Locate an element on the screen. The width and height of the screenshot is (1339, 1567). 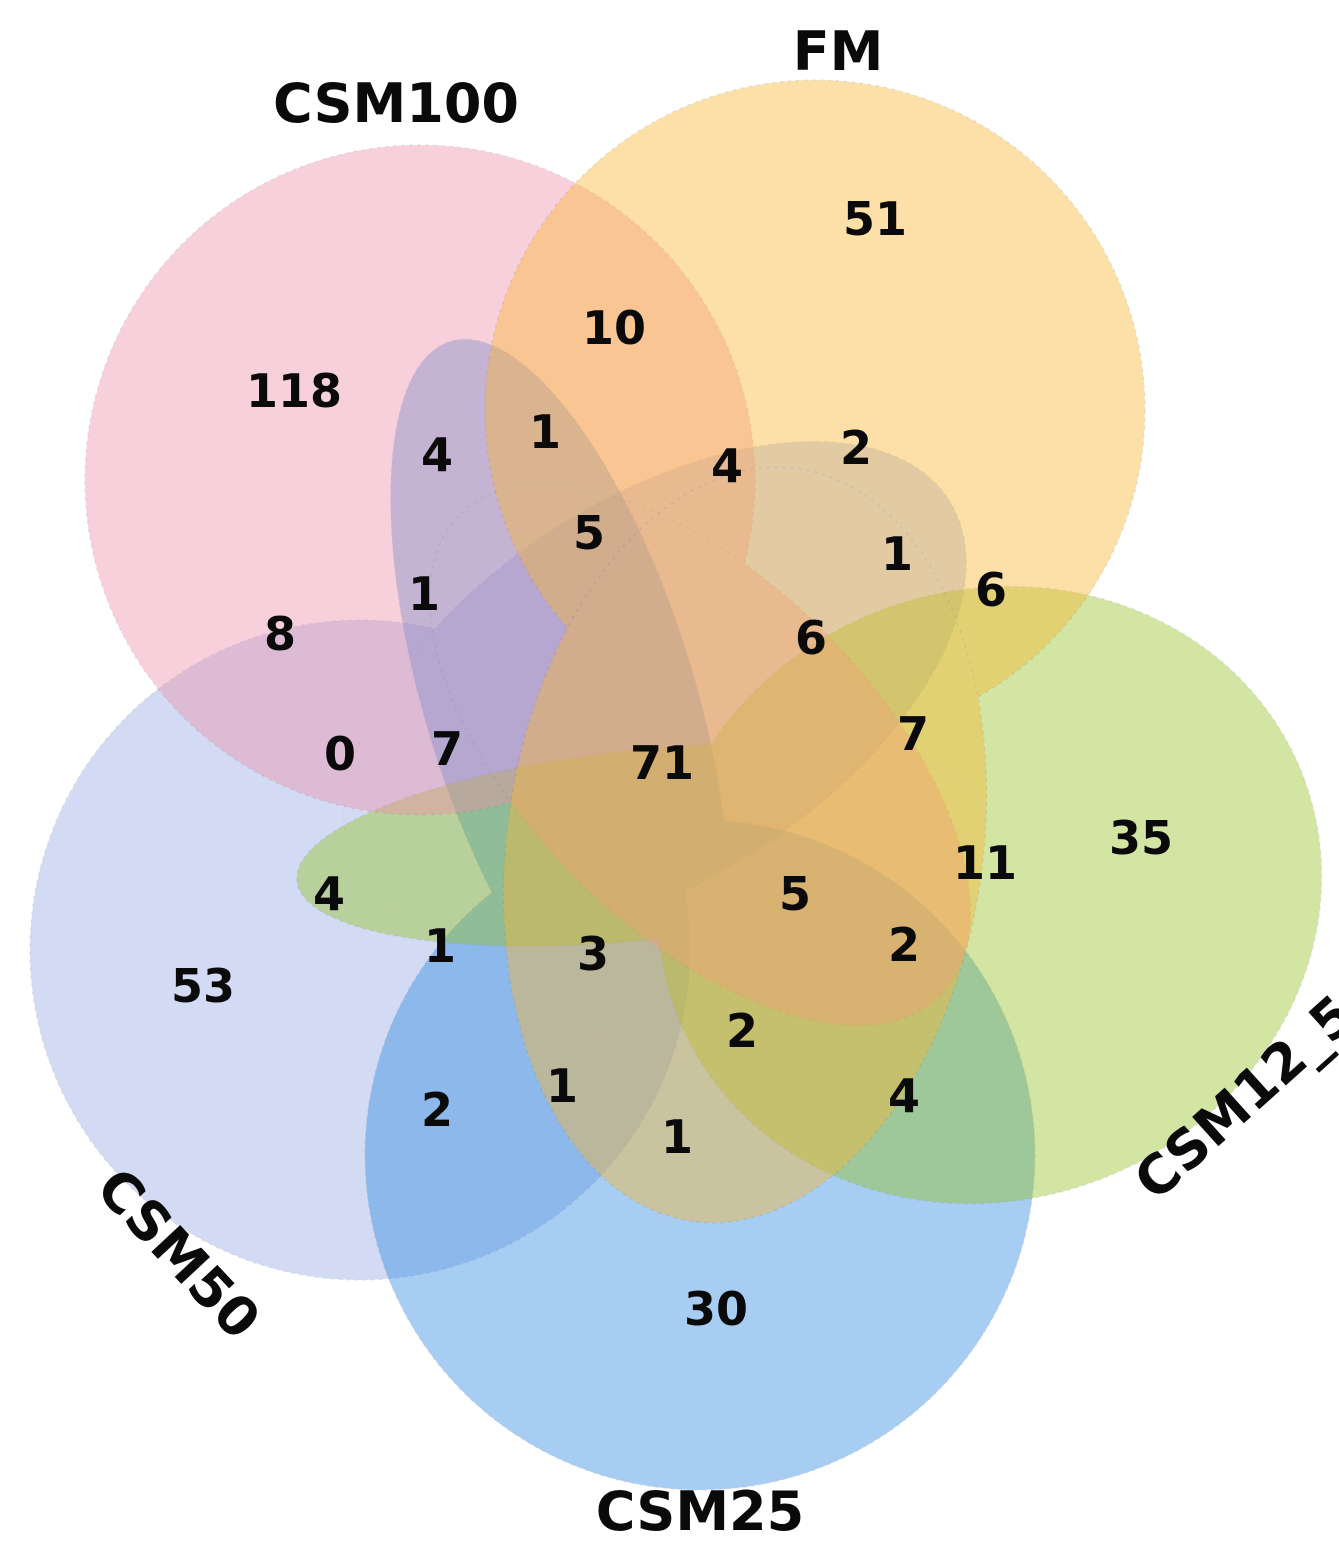
region-count: 0 is located at coordinates (340, 754).